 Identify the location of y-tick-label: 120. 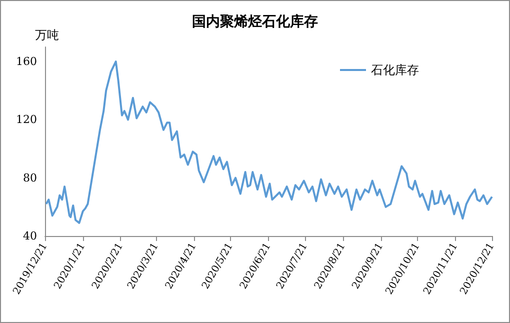
(26, 119).